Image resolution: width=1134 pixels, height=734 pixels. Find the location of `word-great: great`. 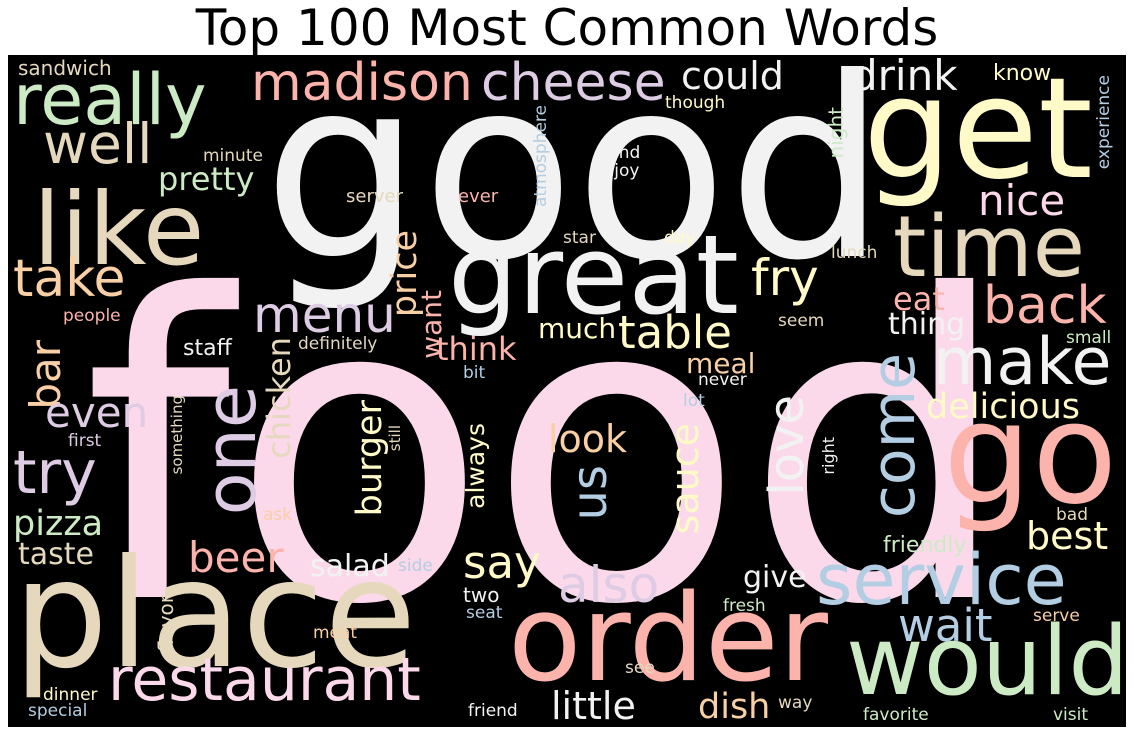

word-great: great is located at coordinates (593, 275).